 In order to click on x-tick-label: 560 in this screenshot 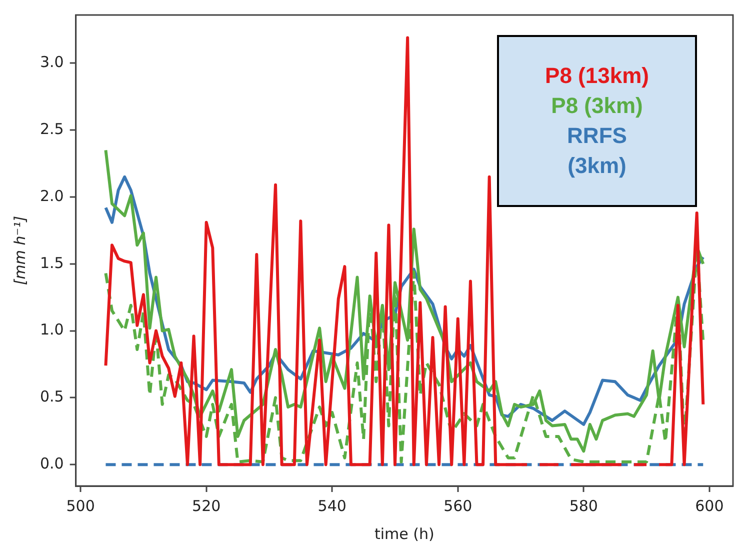, I will do `click(458, 505)`.